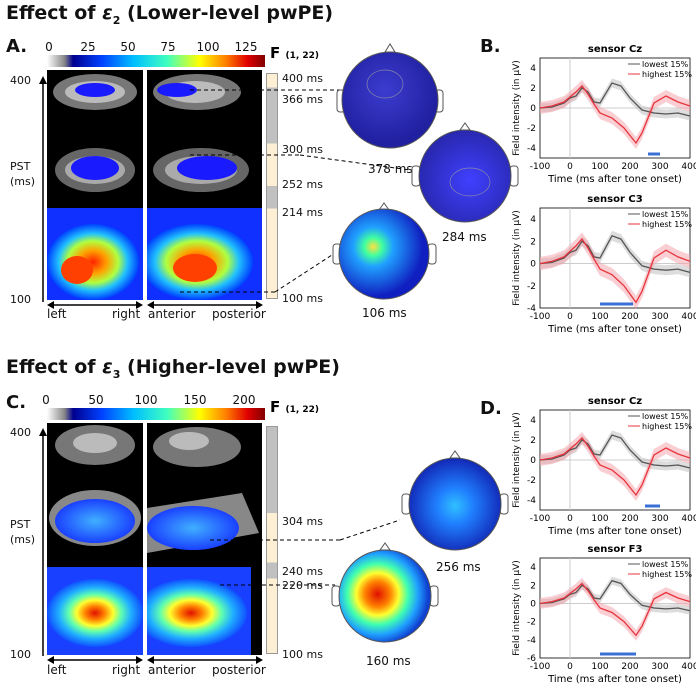  I want to click on y-top-label: 400, so click(20, 432).